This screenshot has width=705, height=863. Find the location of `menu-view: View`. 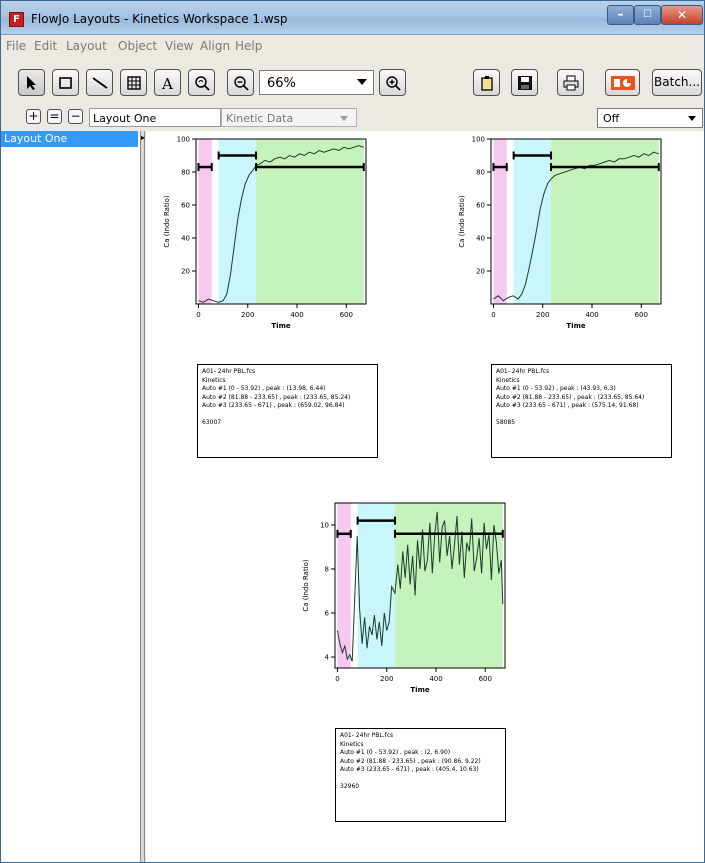

menu-view: View is located at coordinates (179, 46).